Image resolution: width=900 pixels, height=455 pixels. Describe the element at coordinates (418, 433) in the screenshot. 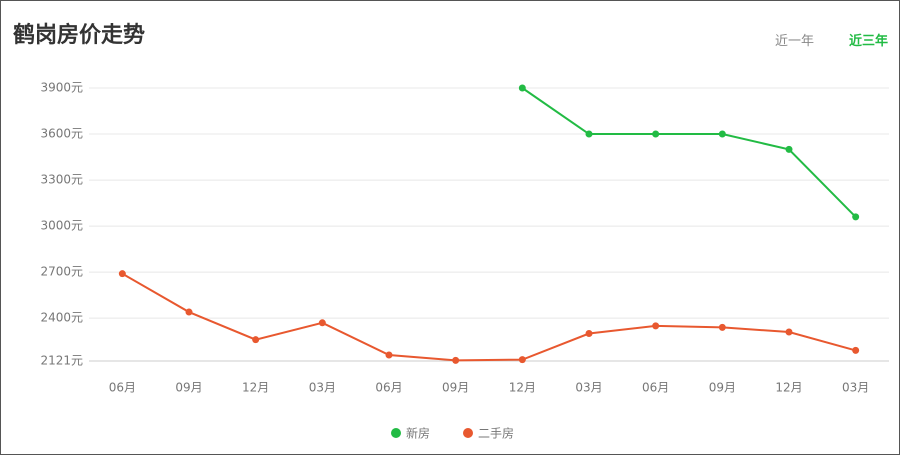

I see `legend-label: 新房` at that location.